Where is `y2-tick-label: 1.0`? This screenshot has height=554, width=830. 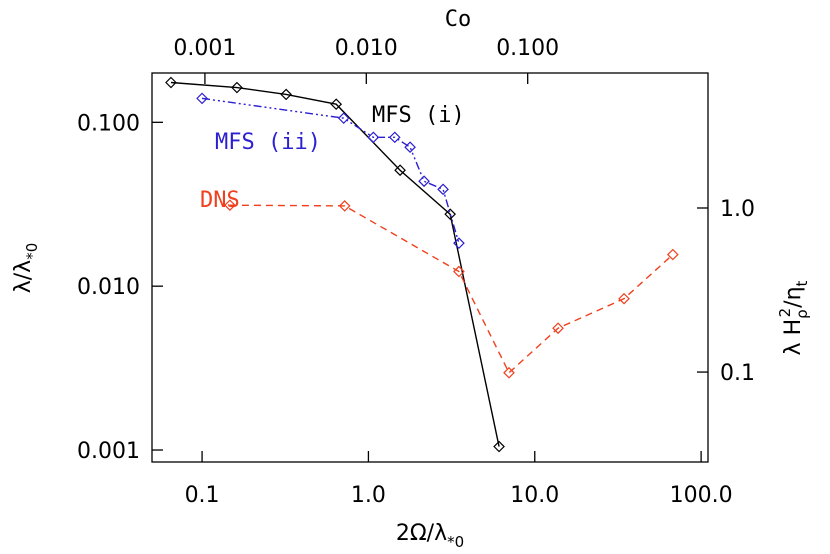
y2-tick-label: 1.0 is located at coordinates (737, 209).